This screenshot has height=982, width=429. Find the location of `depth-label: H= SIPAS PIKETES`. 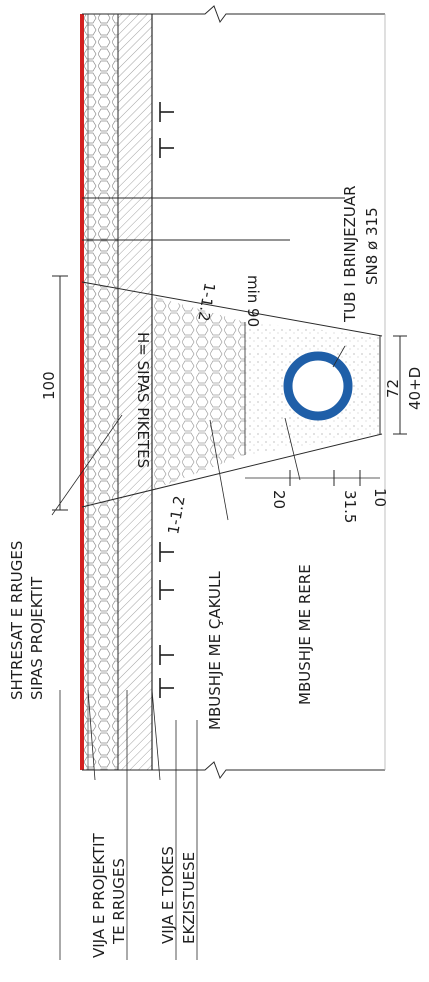

depth-label: H= SIPAS PIKETES is located at coordinates (143, 400).